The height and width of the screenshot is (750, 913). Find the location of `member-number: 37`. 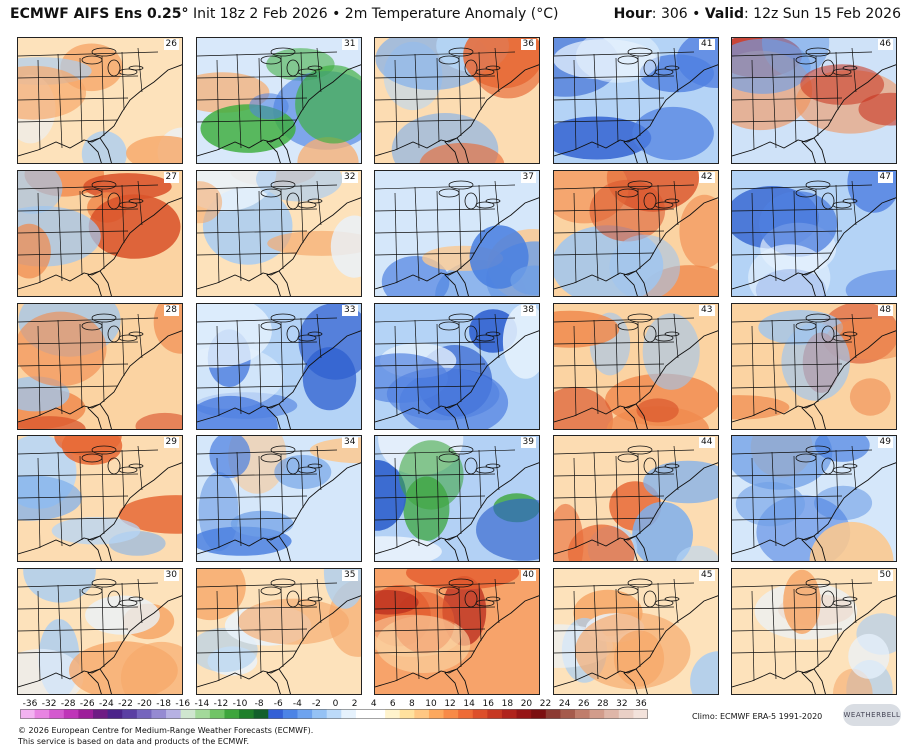

member-number: 37 is located at coordinates (528, 177).